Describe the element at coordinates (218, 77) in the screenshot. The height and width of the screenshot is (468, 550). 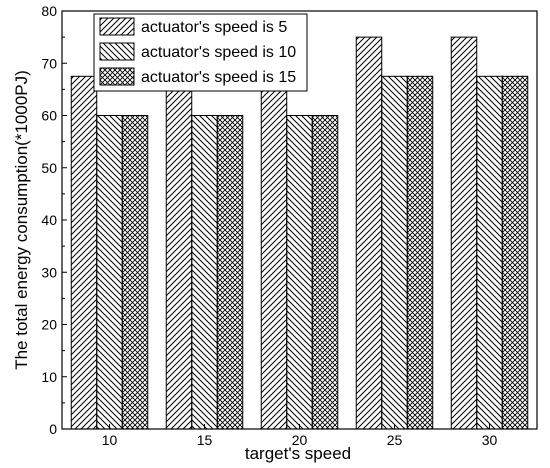
I see `legend-label-series-3: actuator's speed is 15` at that location.